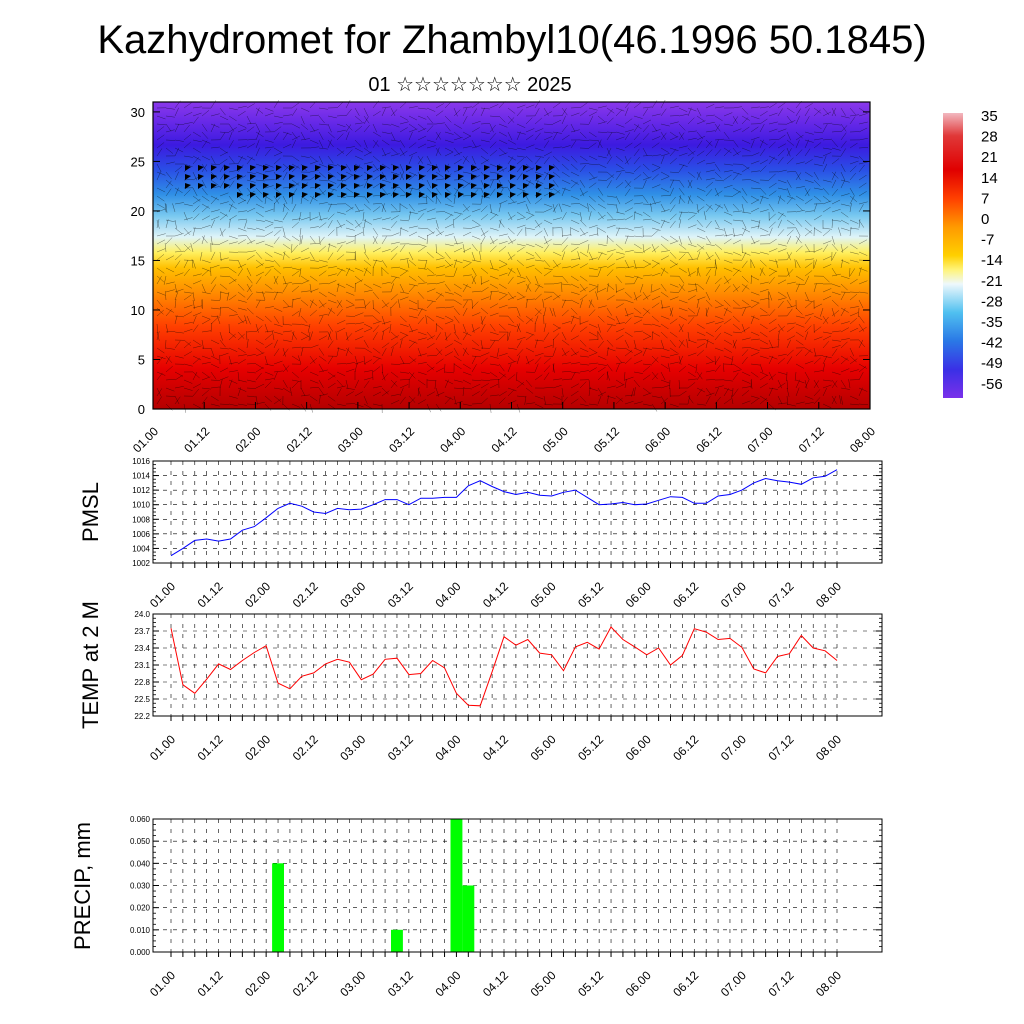  I want to click on colorbar-label: -56, so click(992, 384).